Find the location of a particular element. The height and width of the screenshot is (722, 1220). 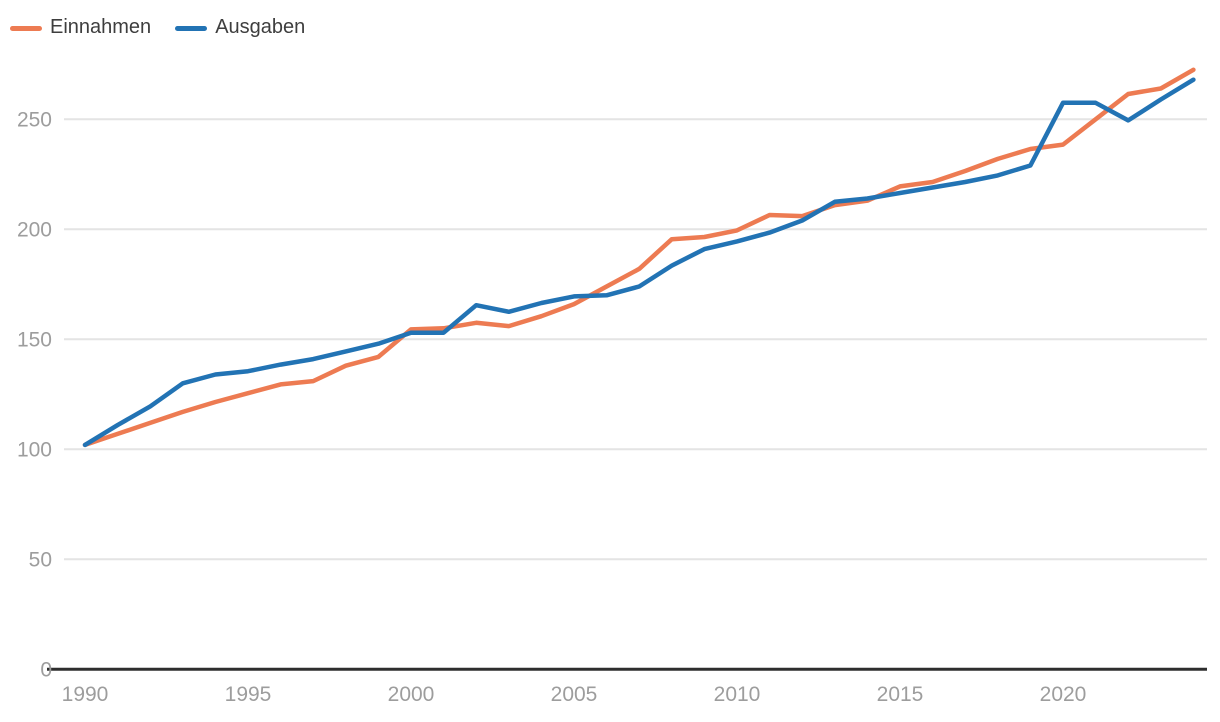

y-tick-label: 100 is located at coordinates (34, 449).